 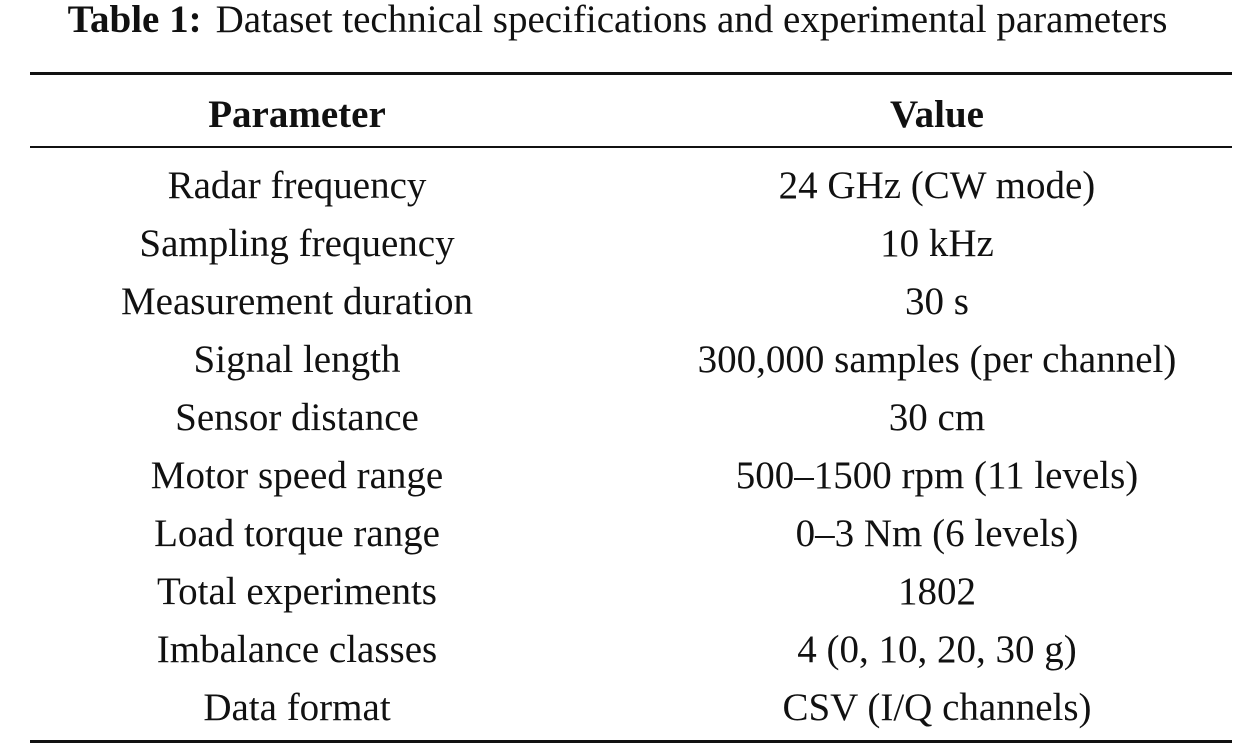 I want to click on table-row: Imbalance classes 4 (0, 10, 20, 30 g), so click(x=617, y=650).